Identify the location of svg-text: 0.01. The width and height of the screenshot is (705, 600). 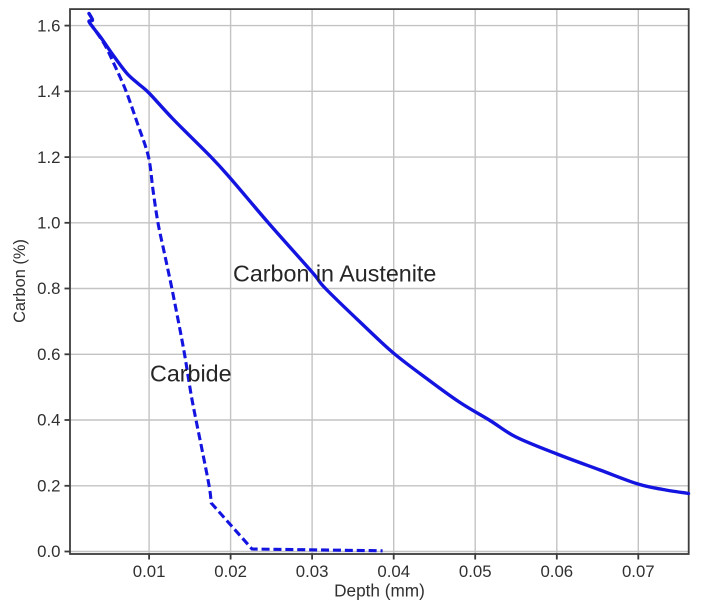
(149, 571).